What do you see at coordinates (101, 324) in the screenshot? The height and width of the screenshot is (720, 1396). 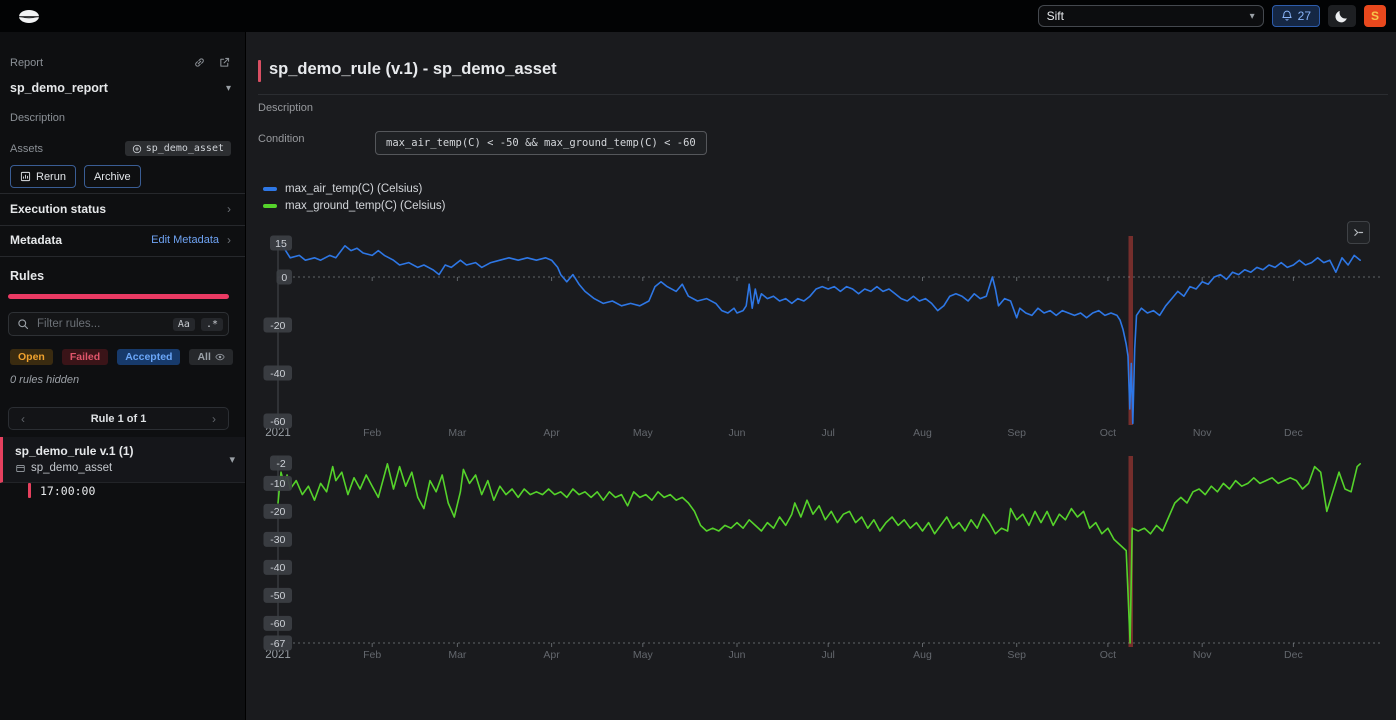 I see `filter-rules-input` at bounding box center [101, 324].